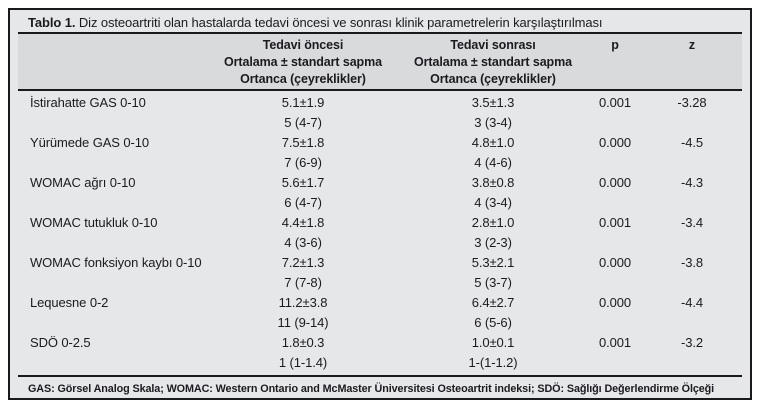  I want to click on after-median-cell: 4 (4-6), so click(493, 162).